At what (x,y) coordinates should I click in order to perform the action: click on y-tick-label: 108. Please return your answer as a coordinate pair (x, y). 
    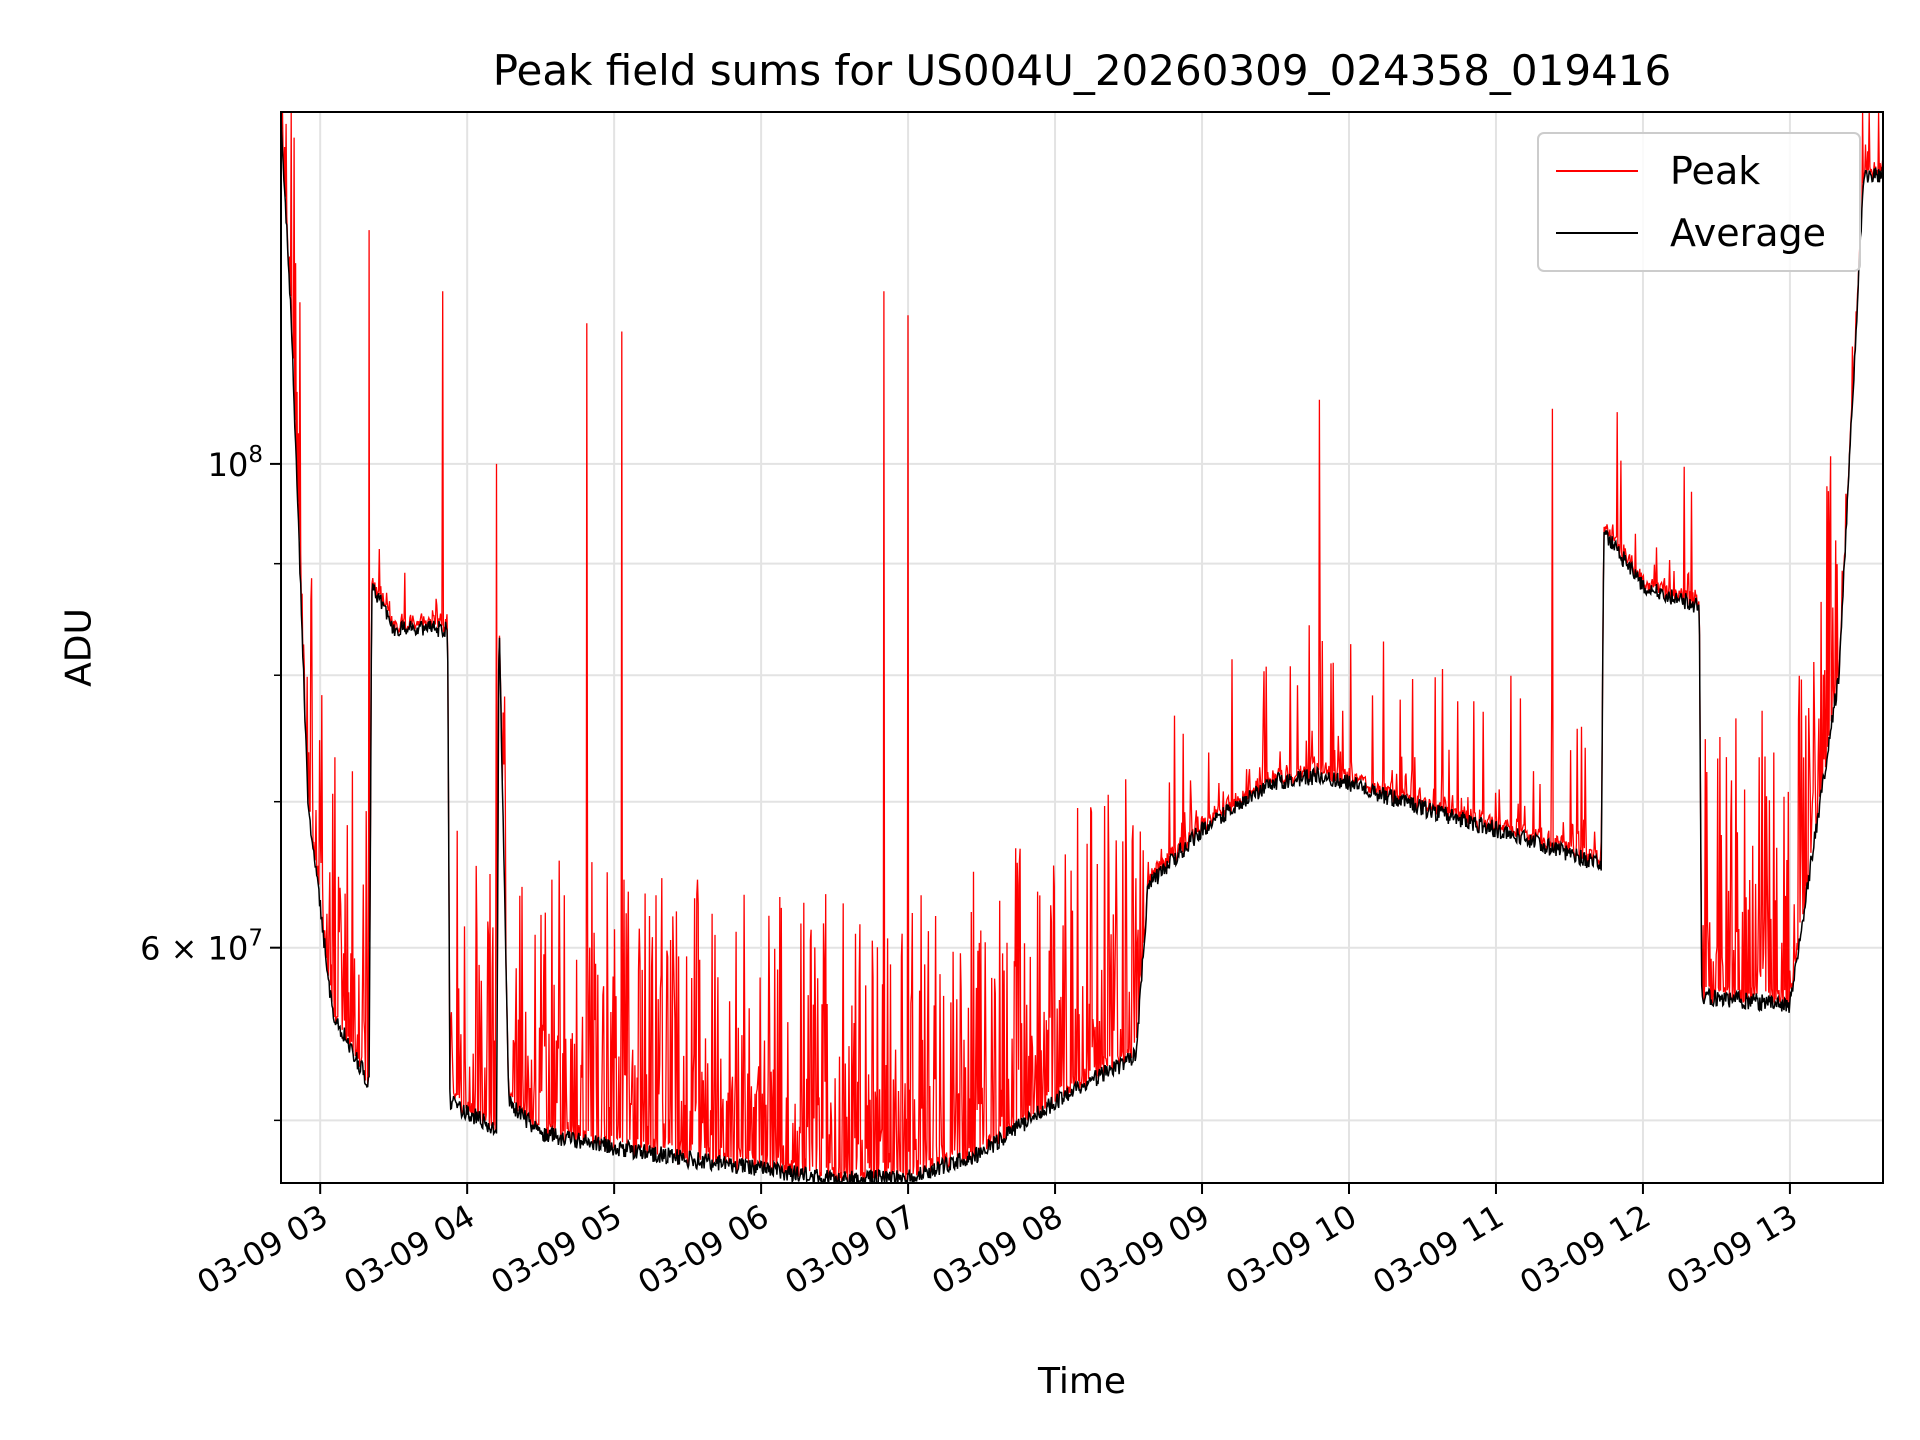
    Looking at the image, I should click on (235, 463).